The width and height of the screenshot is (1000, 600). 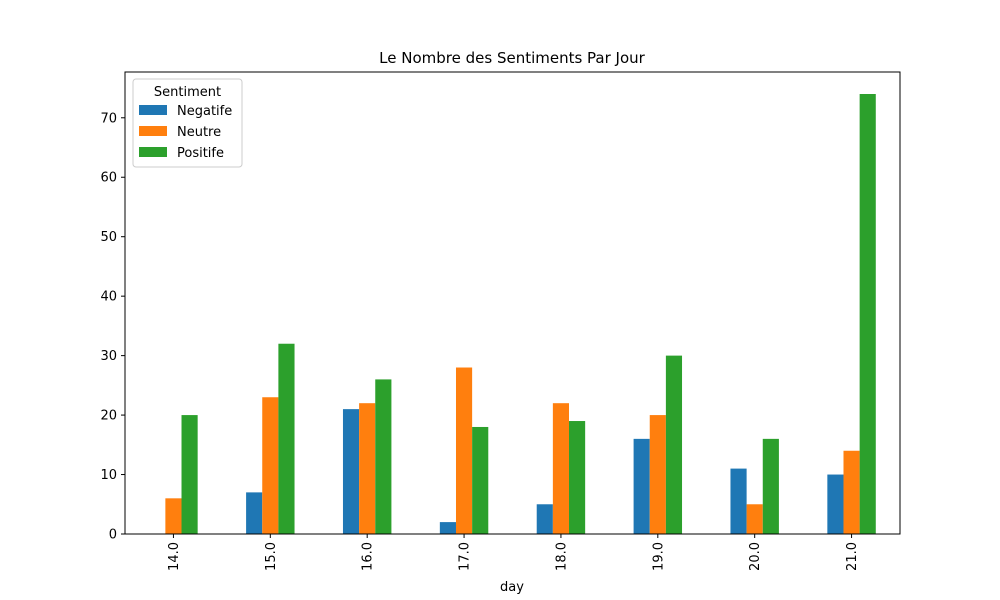 What do you see at coordinates (108, 237) in the screenshot?
I see `y-tick-label: 50` at bounding box center [108, 237].